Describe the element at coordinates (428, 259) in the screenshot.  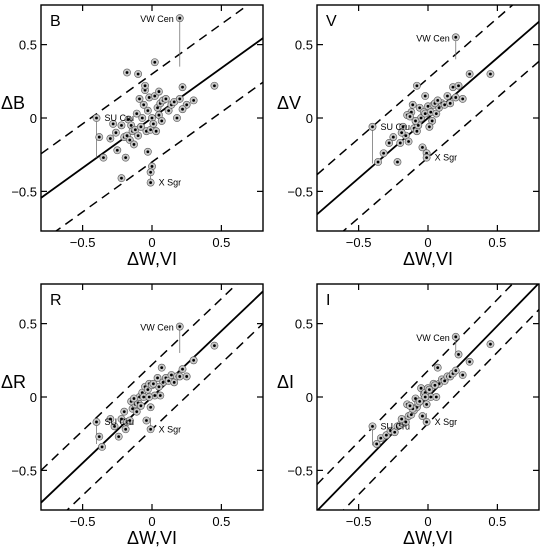
I see `x-axis-label: ΔW,VI` at that location.